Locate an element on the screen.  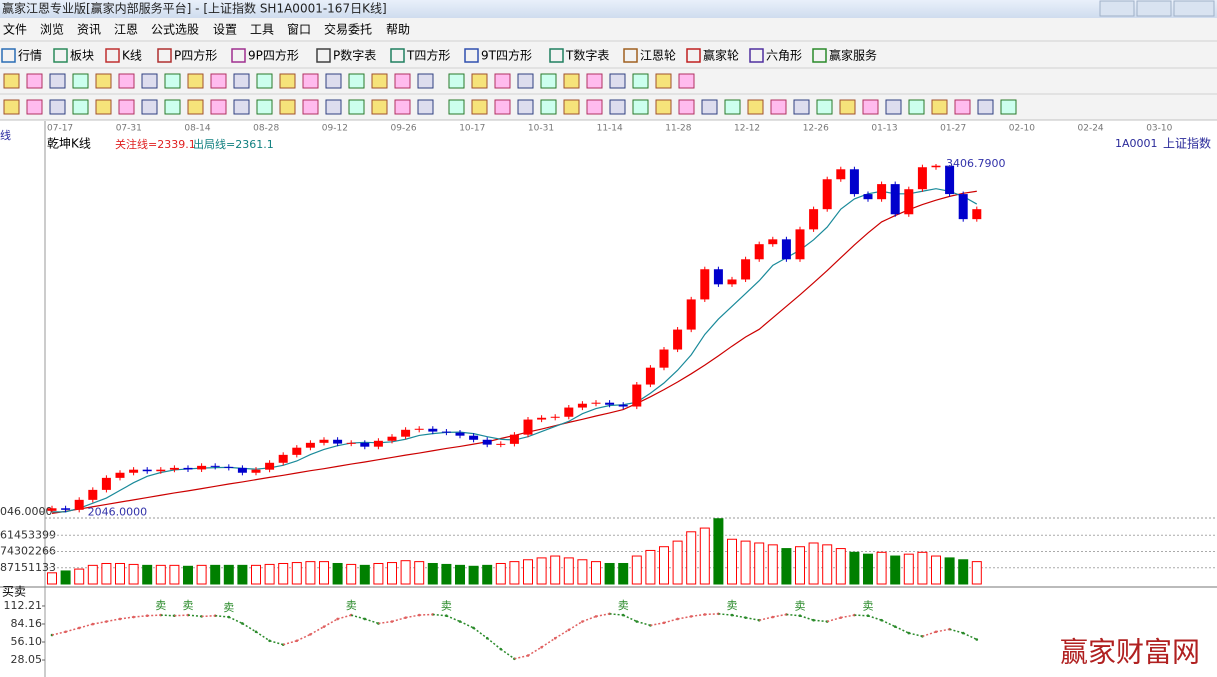
menu-item: 设置 is located at coordinates (225, 30).